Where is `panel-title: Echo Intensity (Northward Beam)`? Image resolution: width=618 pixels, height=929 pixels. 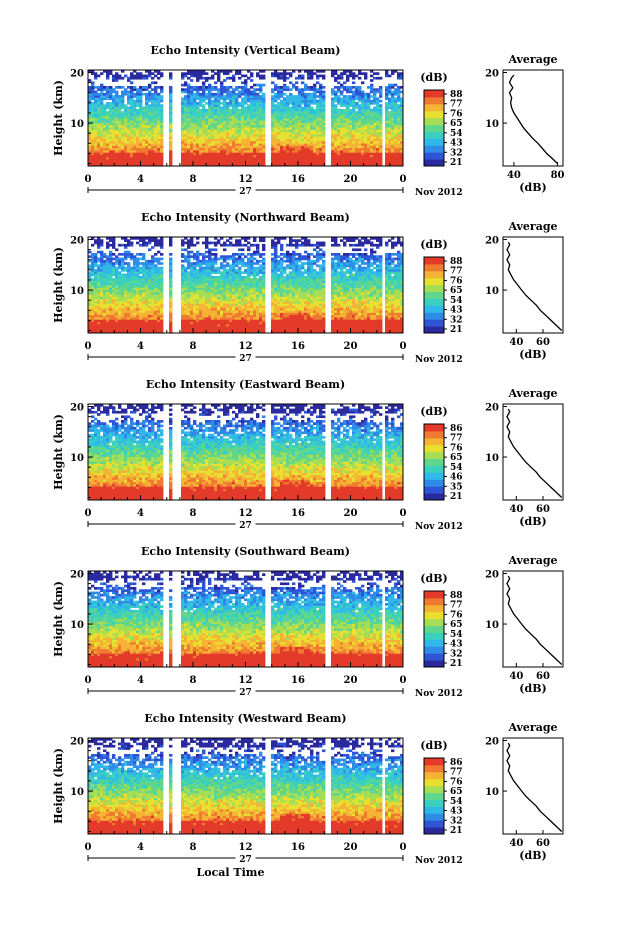
panel-title: Echo Intensity (Northward Beam) is located at coordinates (245, 217).